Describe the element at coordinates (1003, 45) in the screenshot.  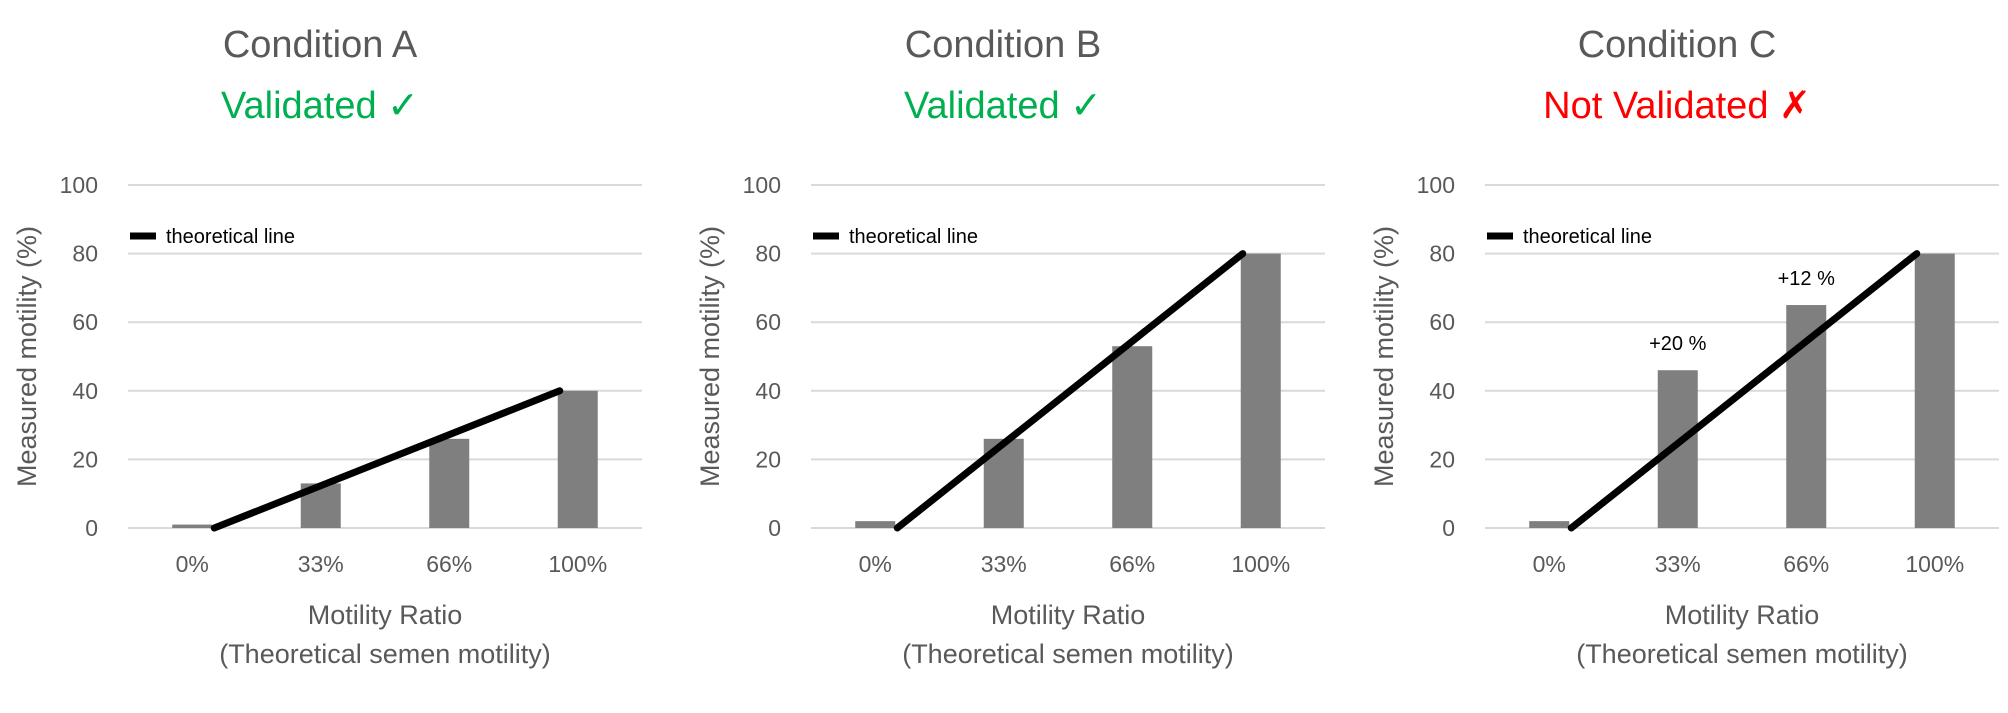
I see `chart-title: Condition B` at that location.